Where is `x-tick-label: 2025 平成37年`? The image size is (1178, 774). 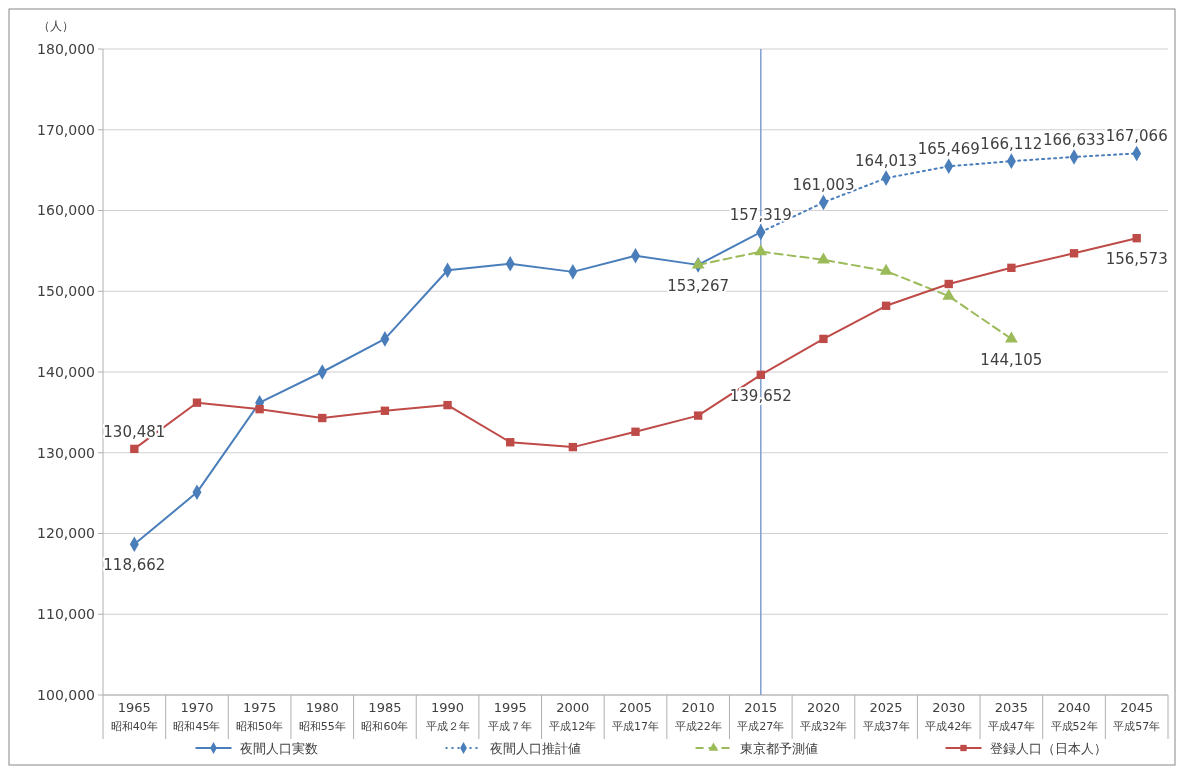 x-tick-label: 2025 平成37年 is located at coordinates (886, 716).